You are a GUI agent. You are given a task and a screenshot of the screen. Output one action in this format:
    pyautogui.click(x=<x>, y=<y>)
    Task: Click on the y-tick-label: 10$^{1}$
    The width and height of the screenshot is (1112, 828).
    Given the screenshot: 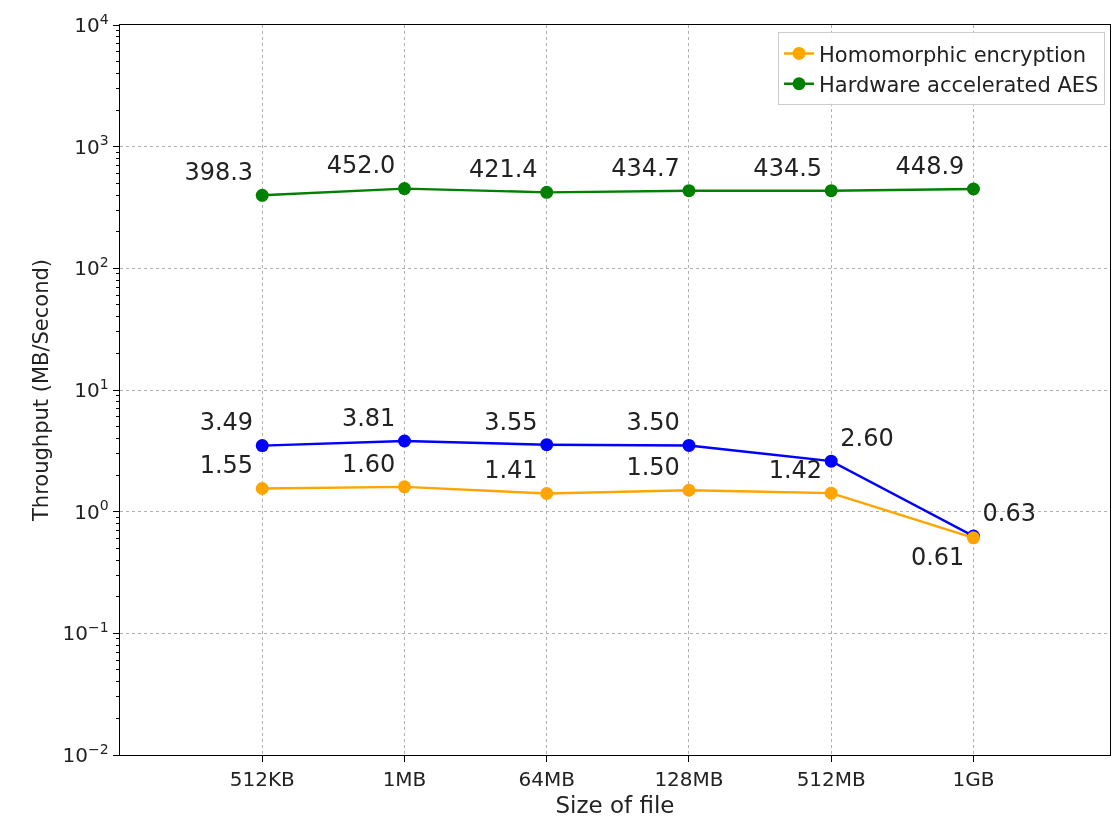 What is the action you would take?
    pyautogui.click(x=91, y=388)
    